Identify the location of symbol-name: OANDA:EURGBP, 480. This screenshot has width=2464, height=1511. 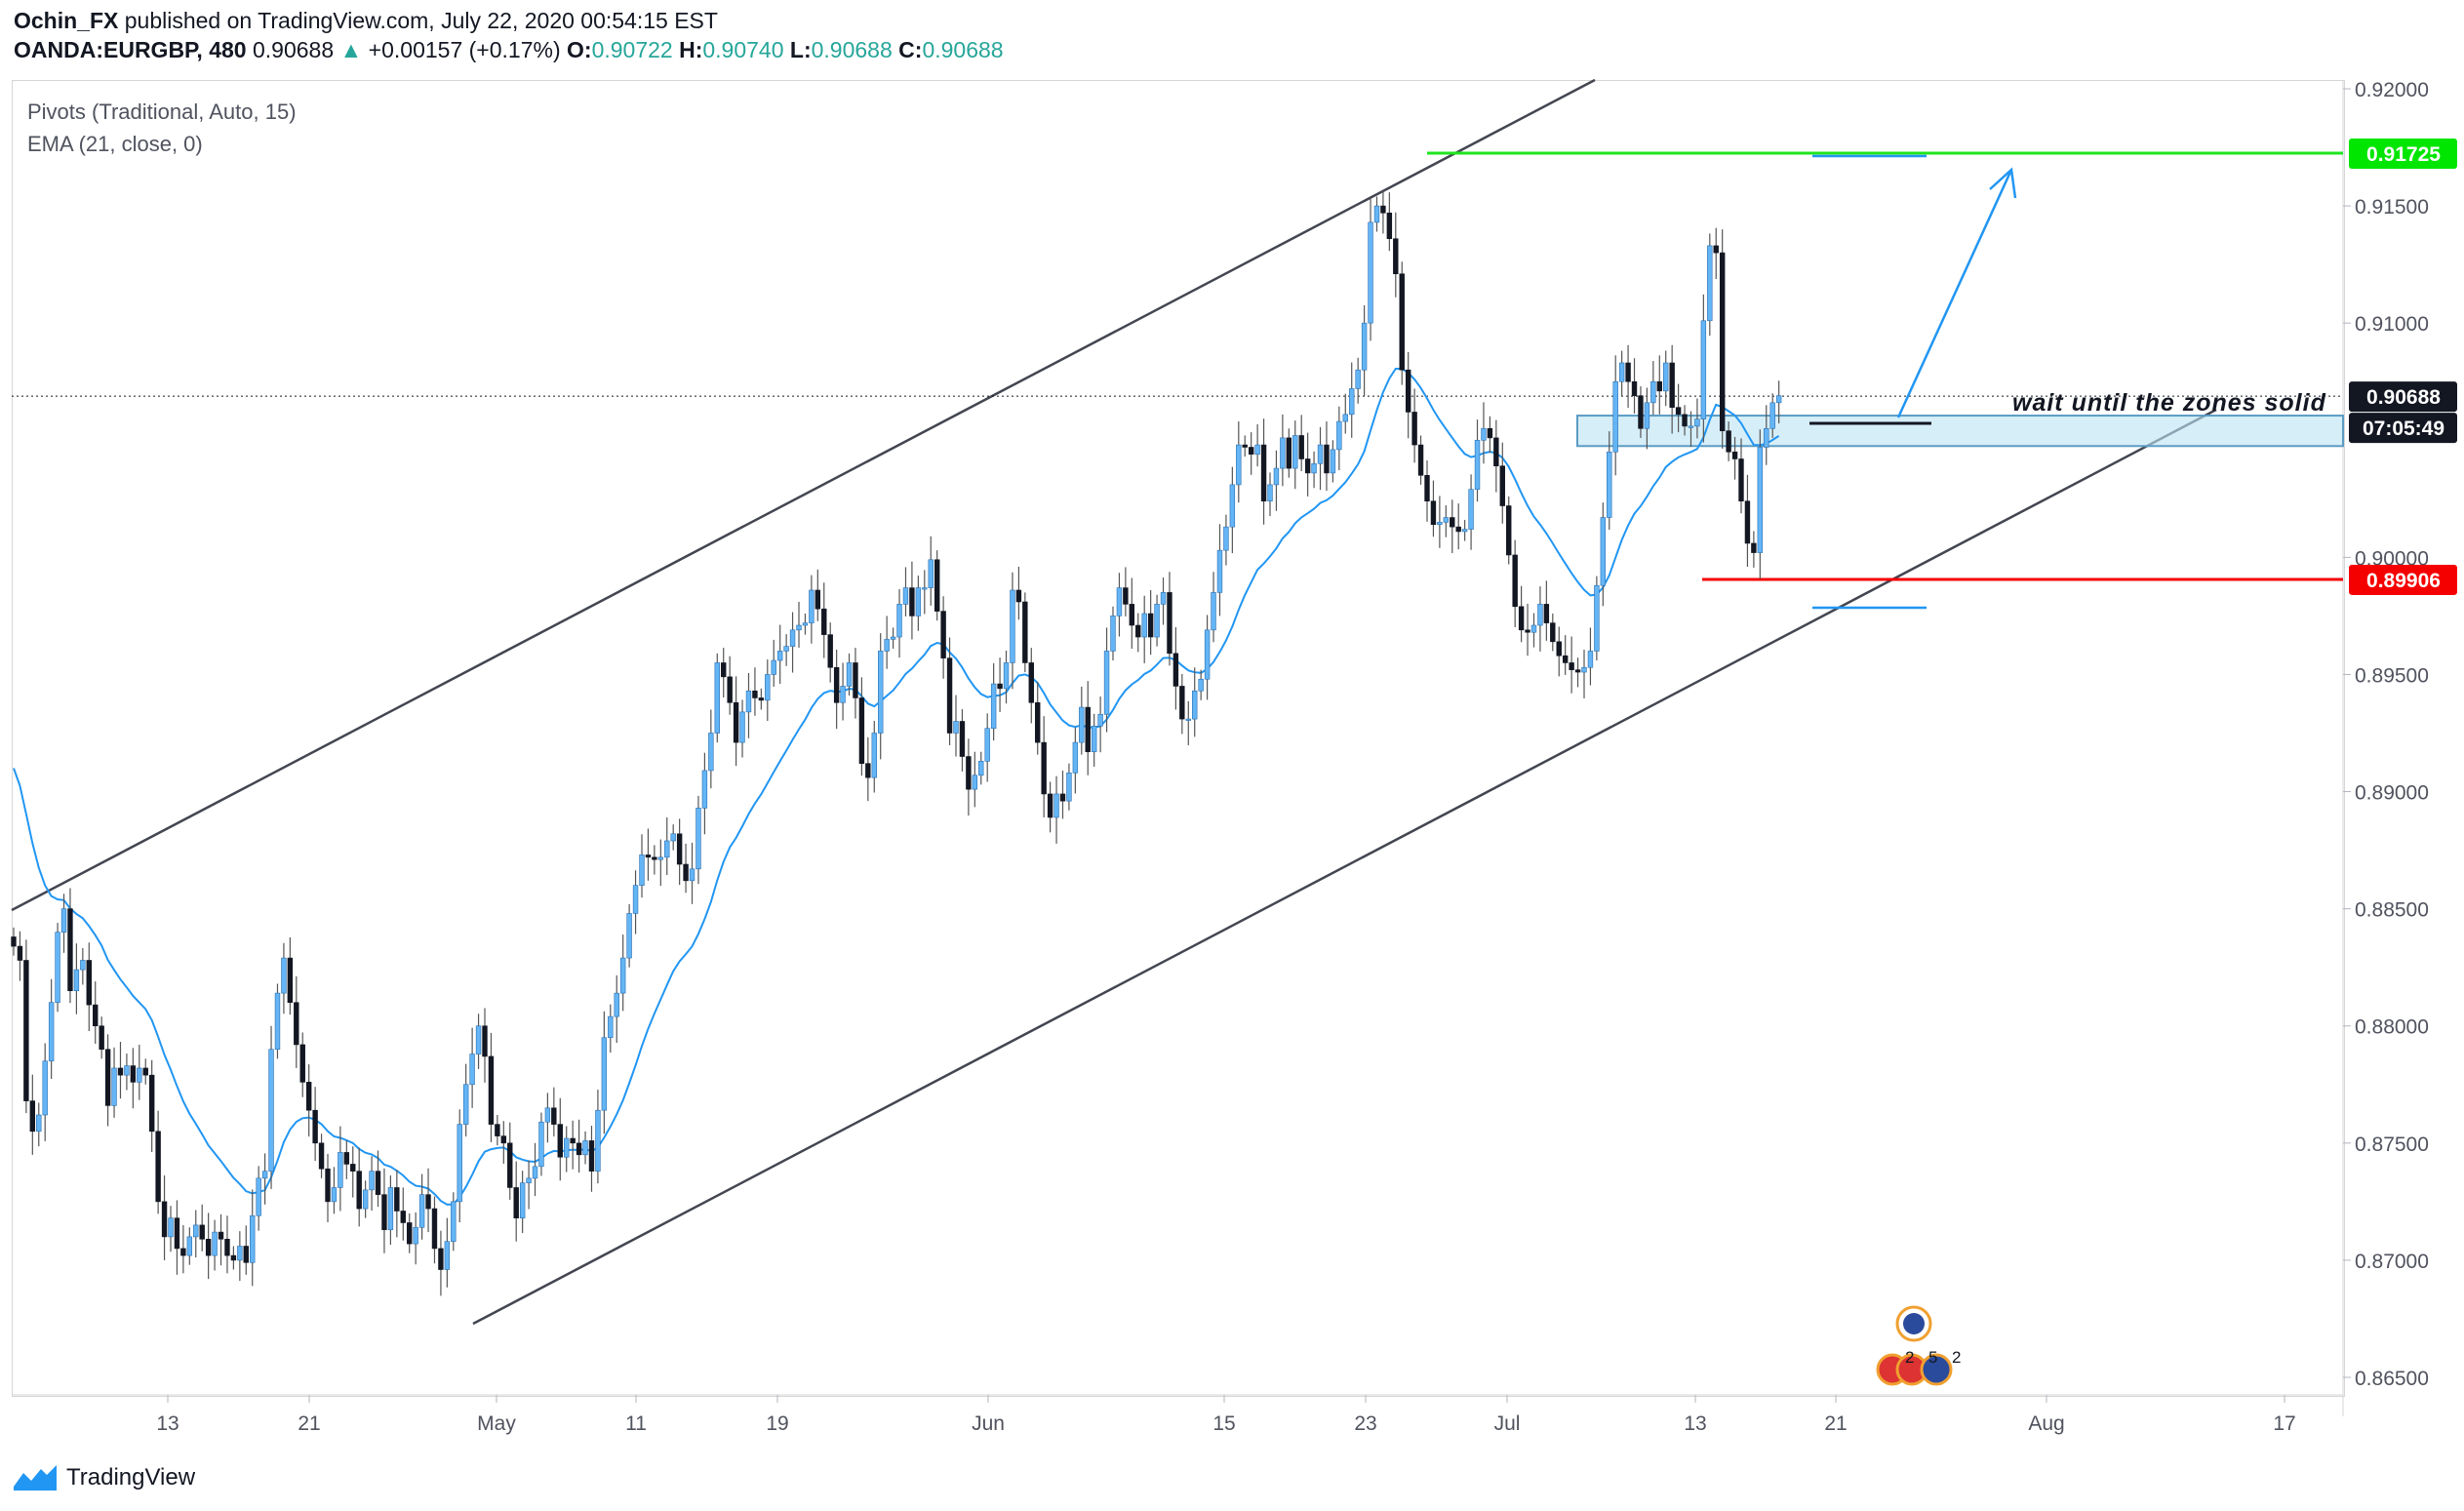
(130, 49).